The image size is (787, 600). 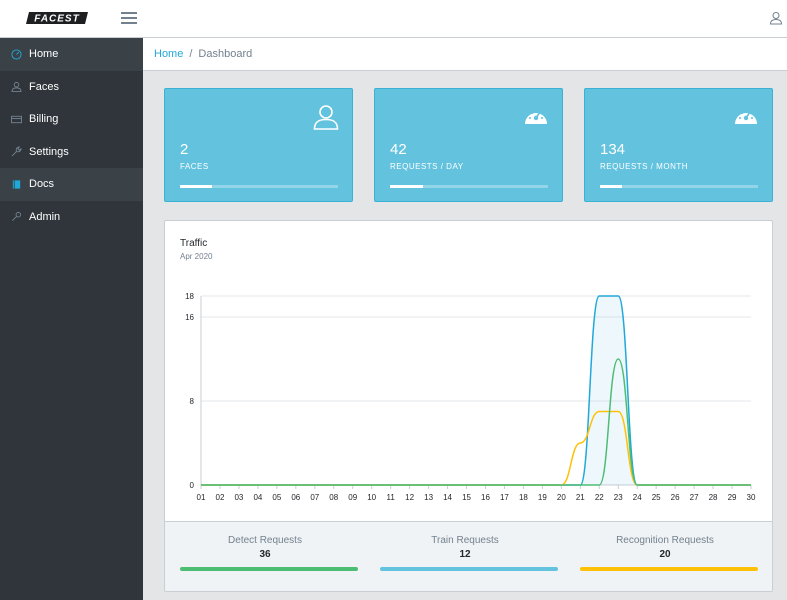 I want to click on stat-label: Recognition Requests, so click(x=665, y=540).